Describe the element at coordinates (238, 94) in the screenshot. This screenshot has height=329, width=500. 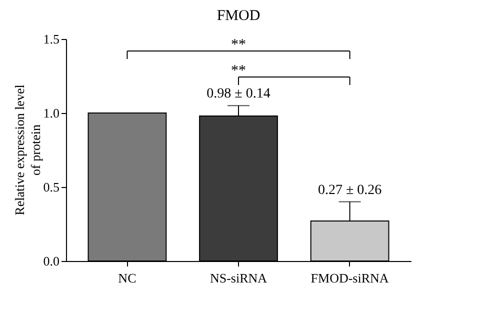
I see `data-label: 0.98 ± 0.14` at that location.